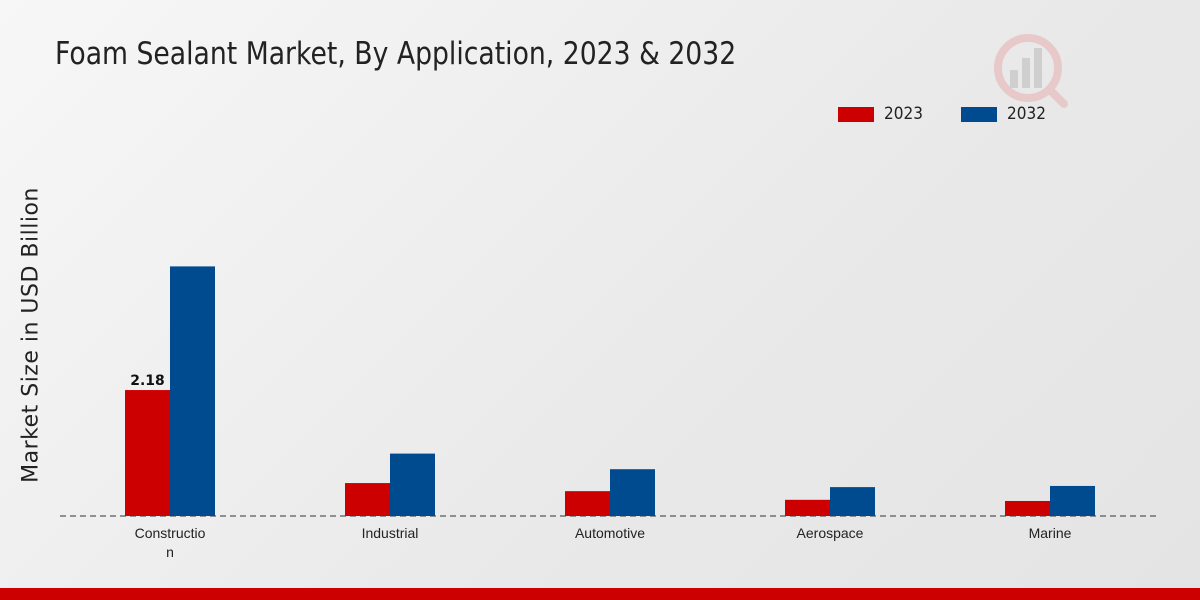  Describe the element at coordinates (632, 492) in the screenshot. I see `bar-automotive-2032` at that location.